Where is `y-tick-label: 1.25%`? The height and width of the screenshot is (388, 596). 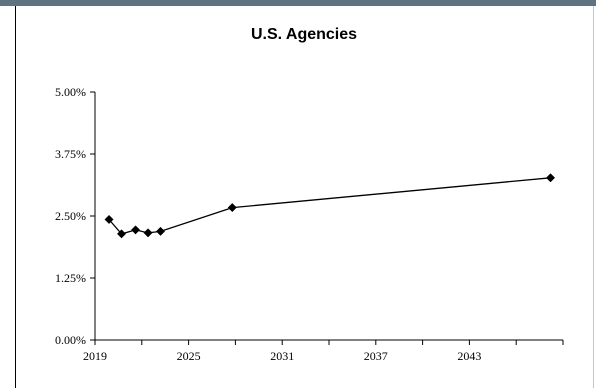
y-tick-label: 1.25% is located at coordinates (70, 278).